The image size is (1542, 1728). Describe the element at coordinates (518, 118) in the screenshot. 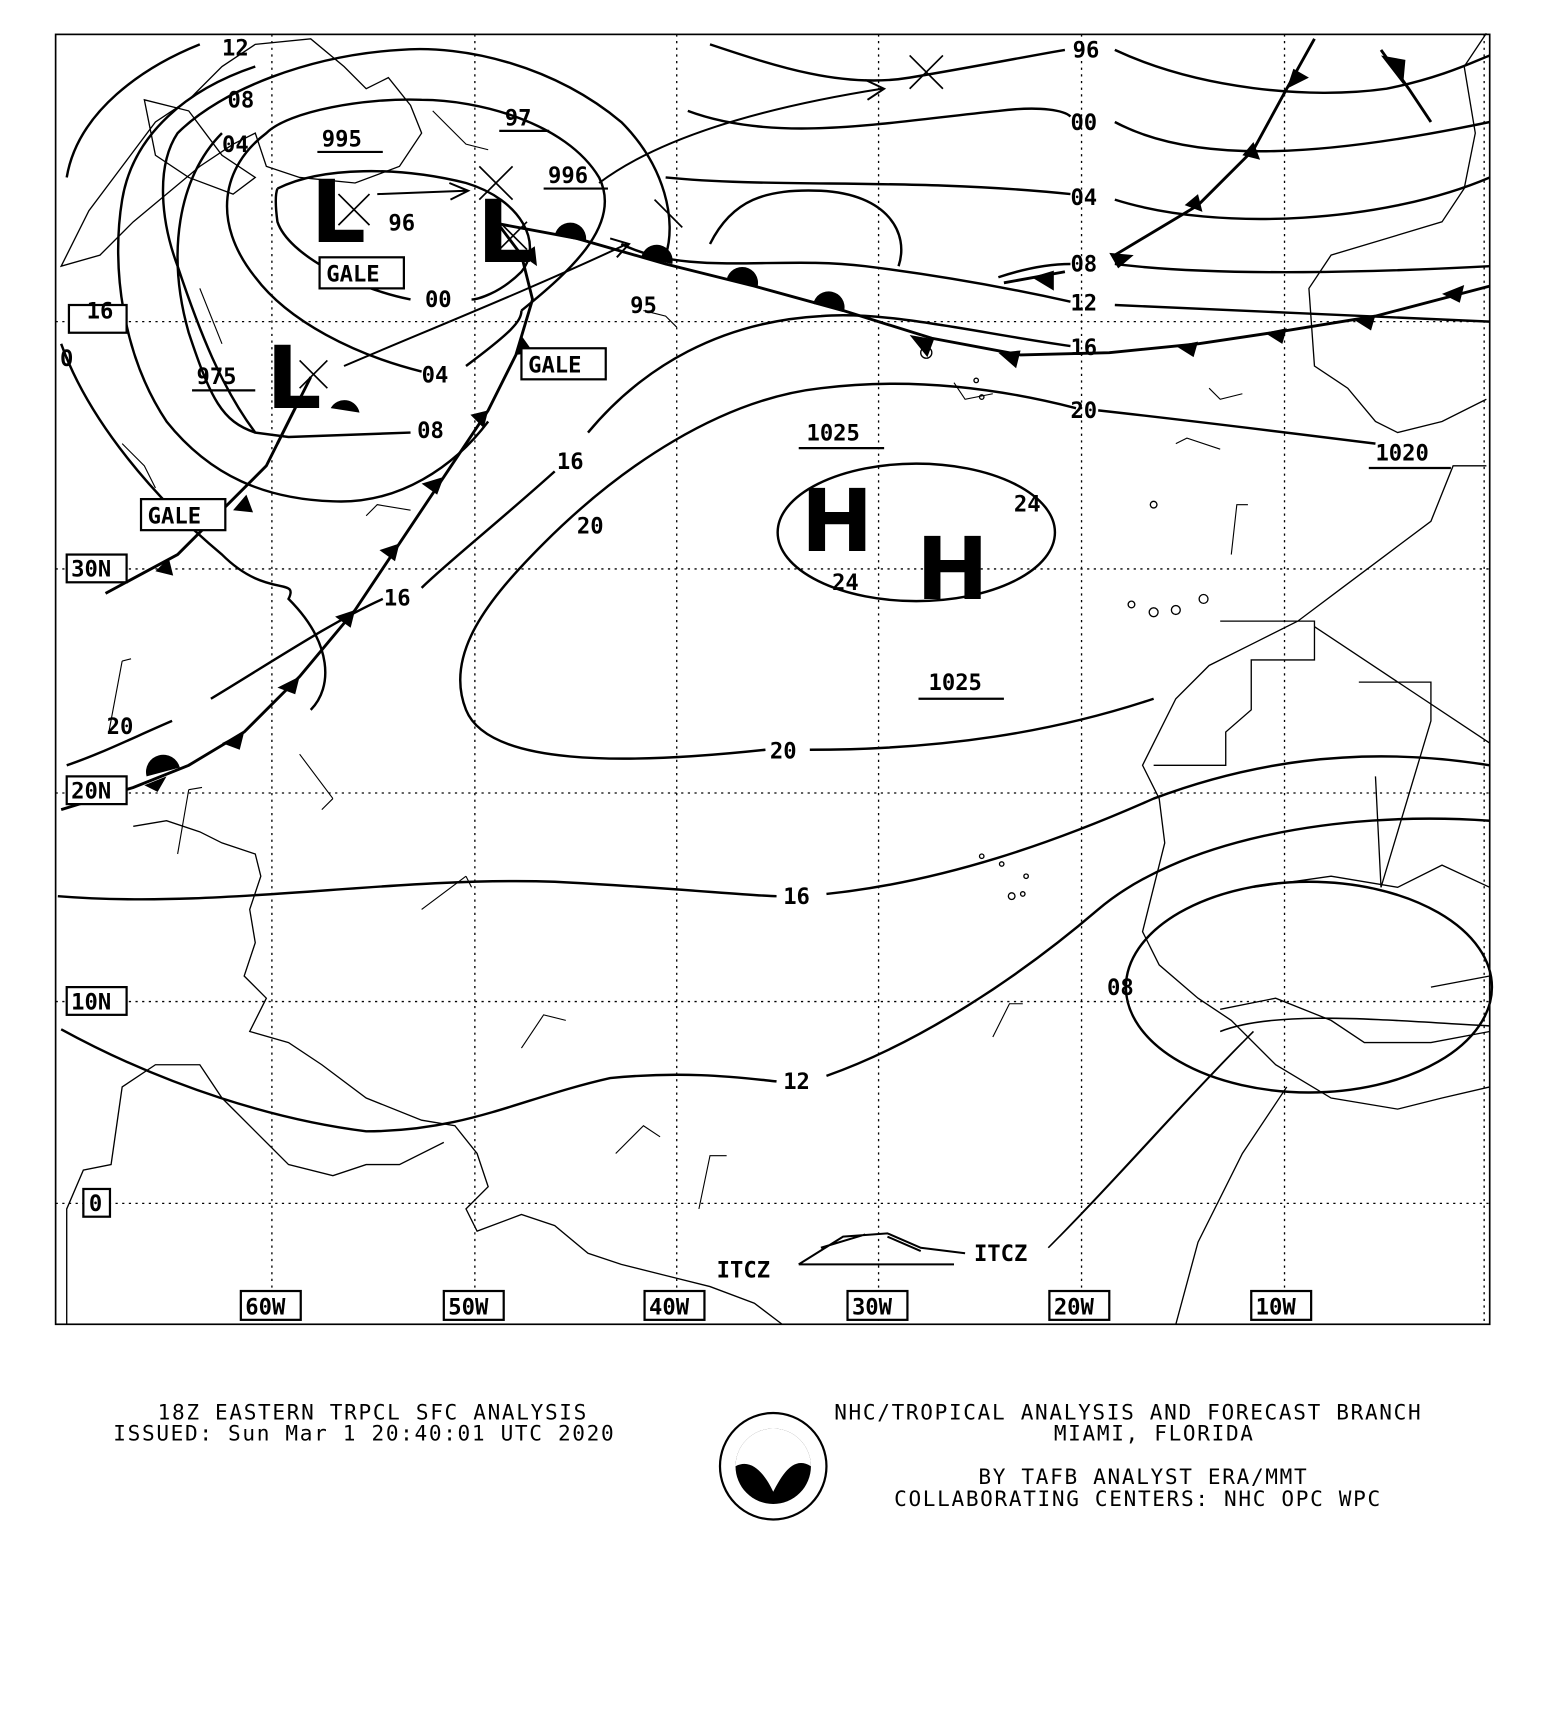

I see `pressure-label: 97` at that location.